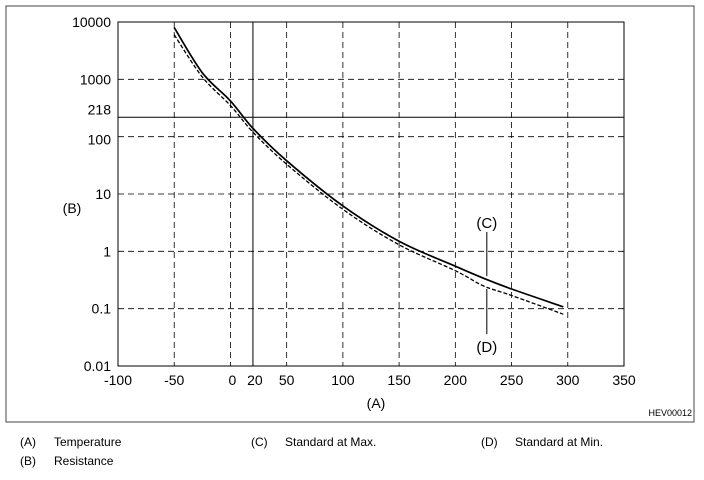 This screenshot has width=704, height=480. What do you see at coordinates (568, 380) in the screenshot?
I see `x-tick-label: 300` at bounding box center [568, 380].